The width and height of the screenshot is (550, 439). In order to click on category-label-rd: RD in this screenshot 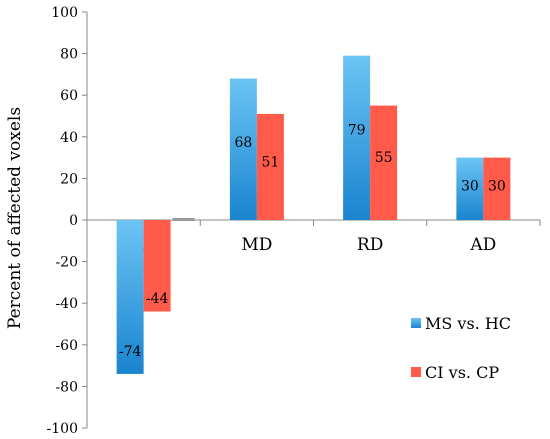, I will do `click(370, 245)`.